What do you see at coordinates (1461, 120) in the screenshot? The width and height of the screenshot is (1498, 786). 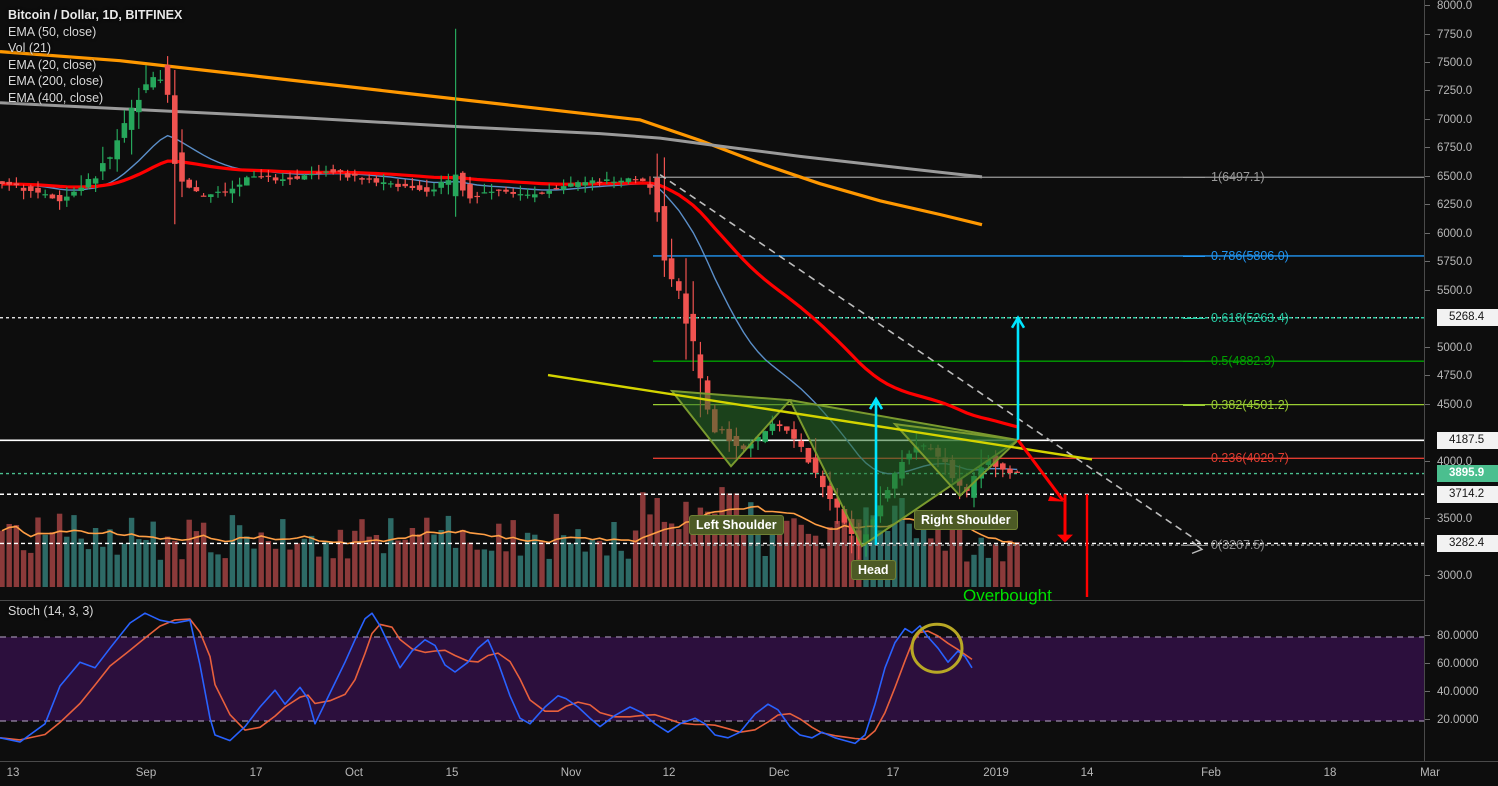 I see `price-axis-tick: 7000.0` at bounding box center [1461, 120].